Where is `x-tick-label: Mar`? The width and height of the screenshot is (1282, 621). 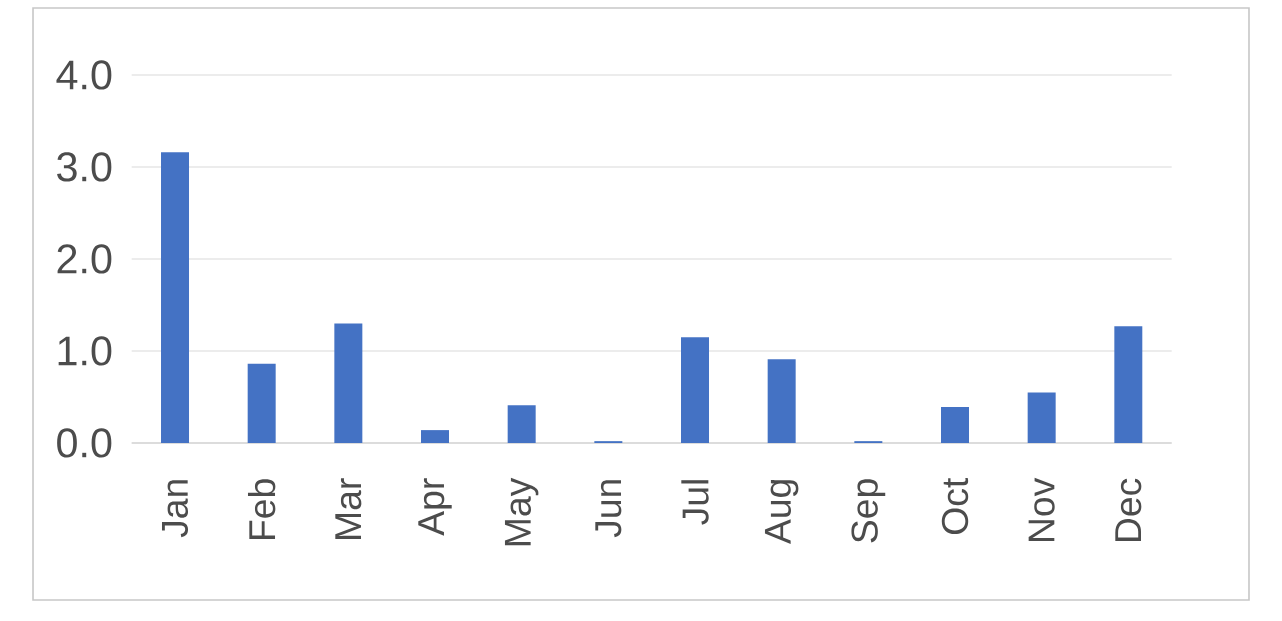
x-tick-label: Mar is located at coordinates (348, 508).